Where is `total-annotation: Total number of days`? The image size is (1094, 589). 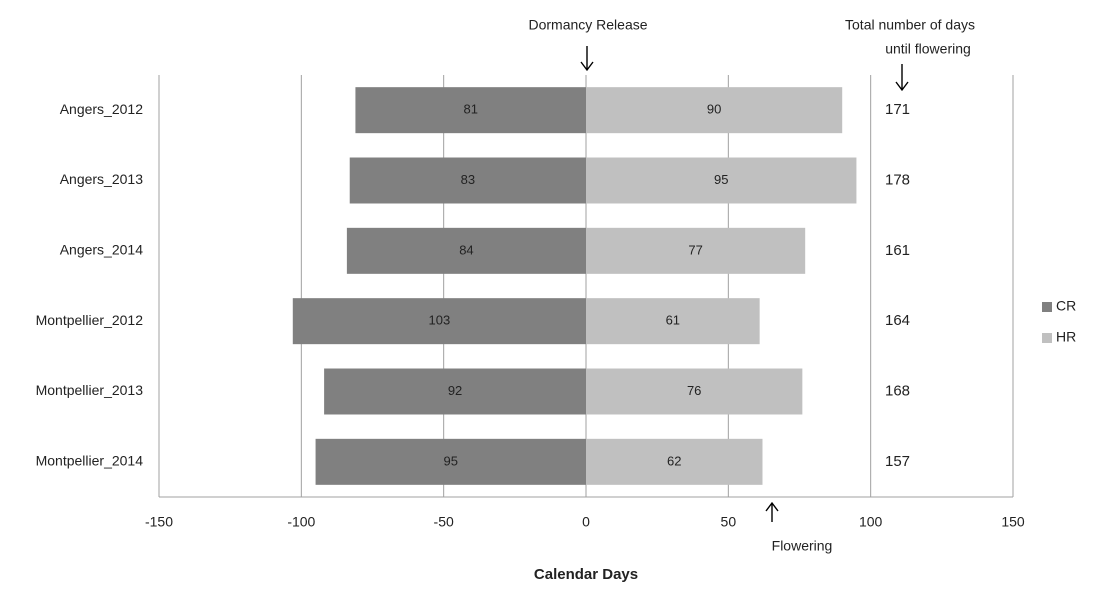
total-annotation: Total number of days is located at coordinates (910, 25).